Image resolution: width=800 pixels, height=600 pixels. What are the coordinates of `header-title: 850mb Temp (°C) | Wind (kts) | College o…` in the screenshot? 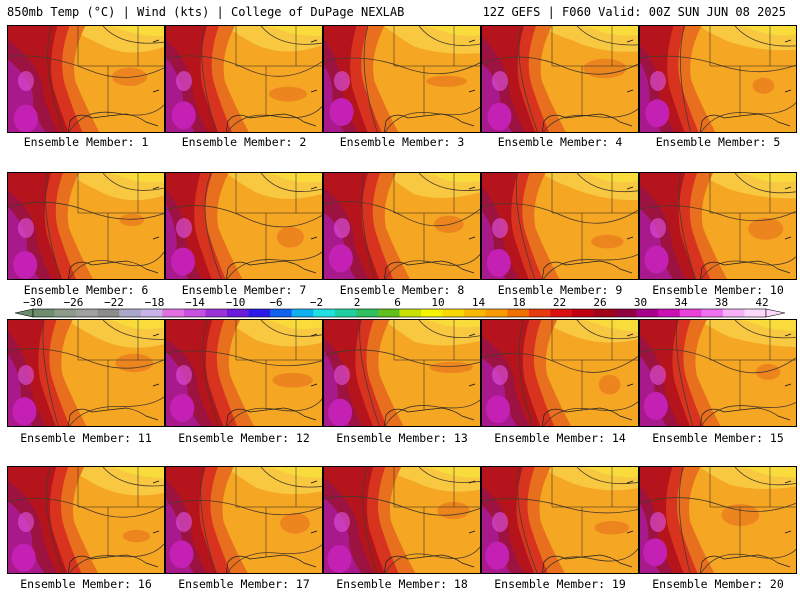 It's located at (206, 12).